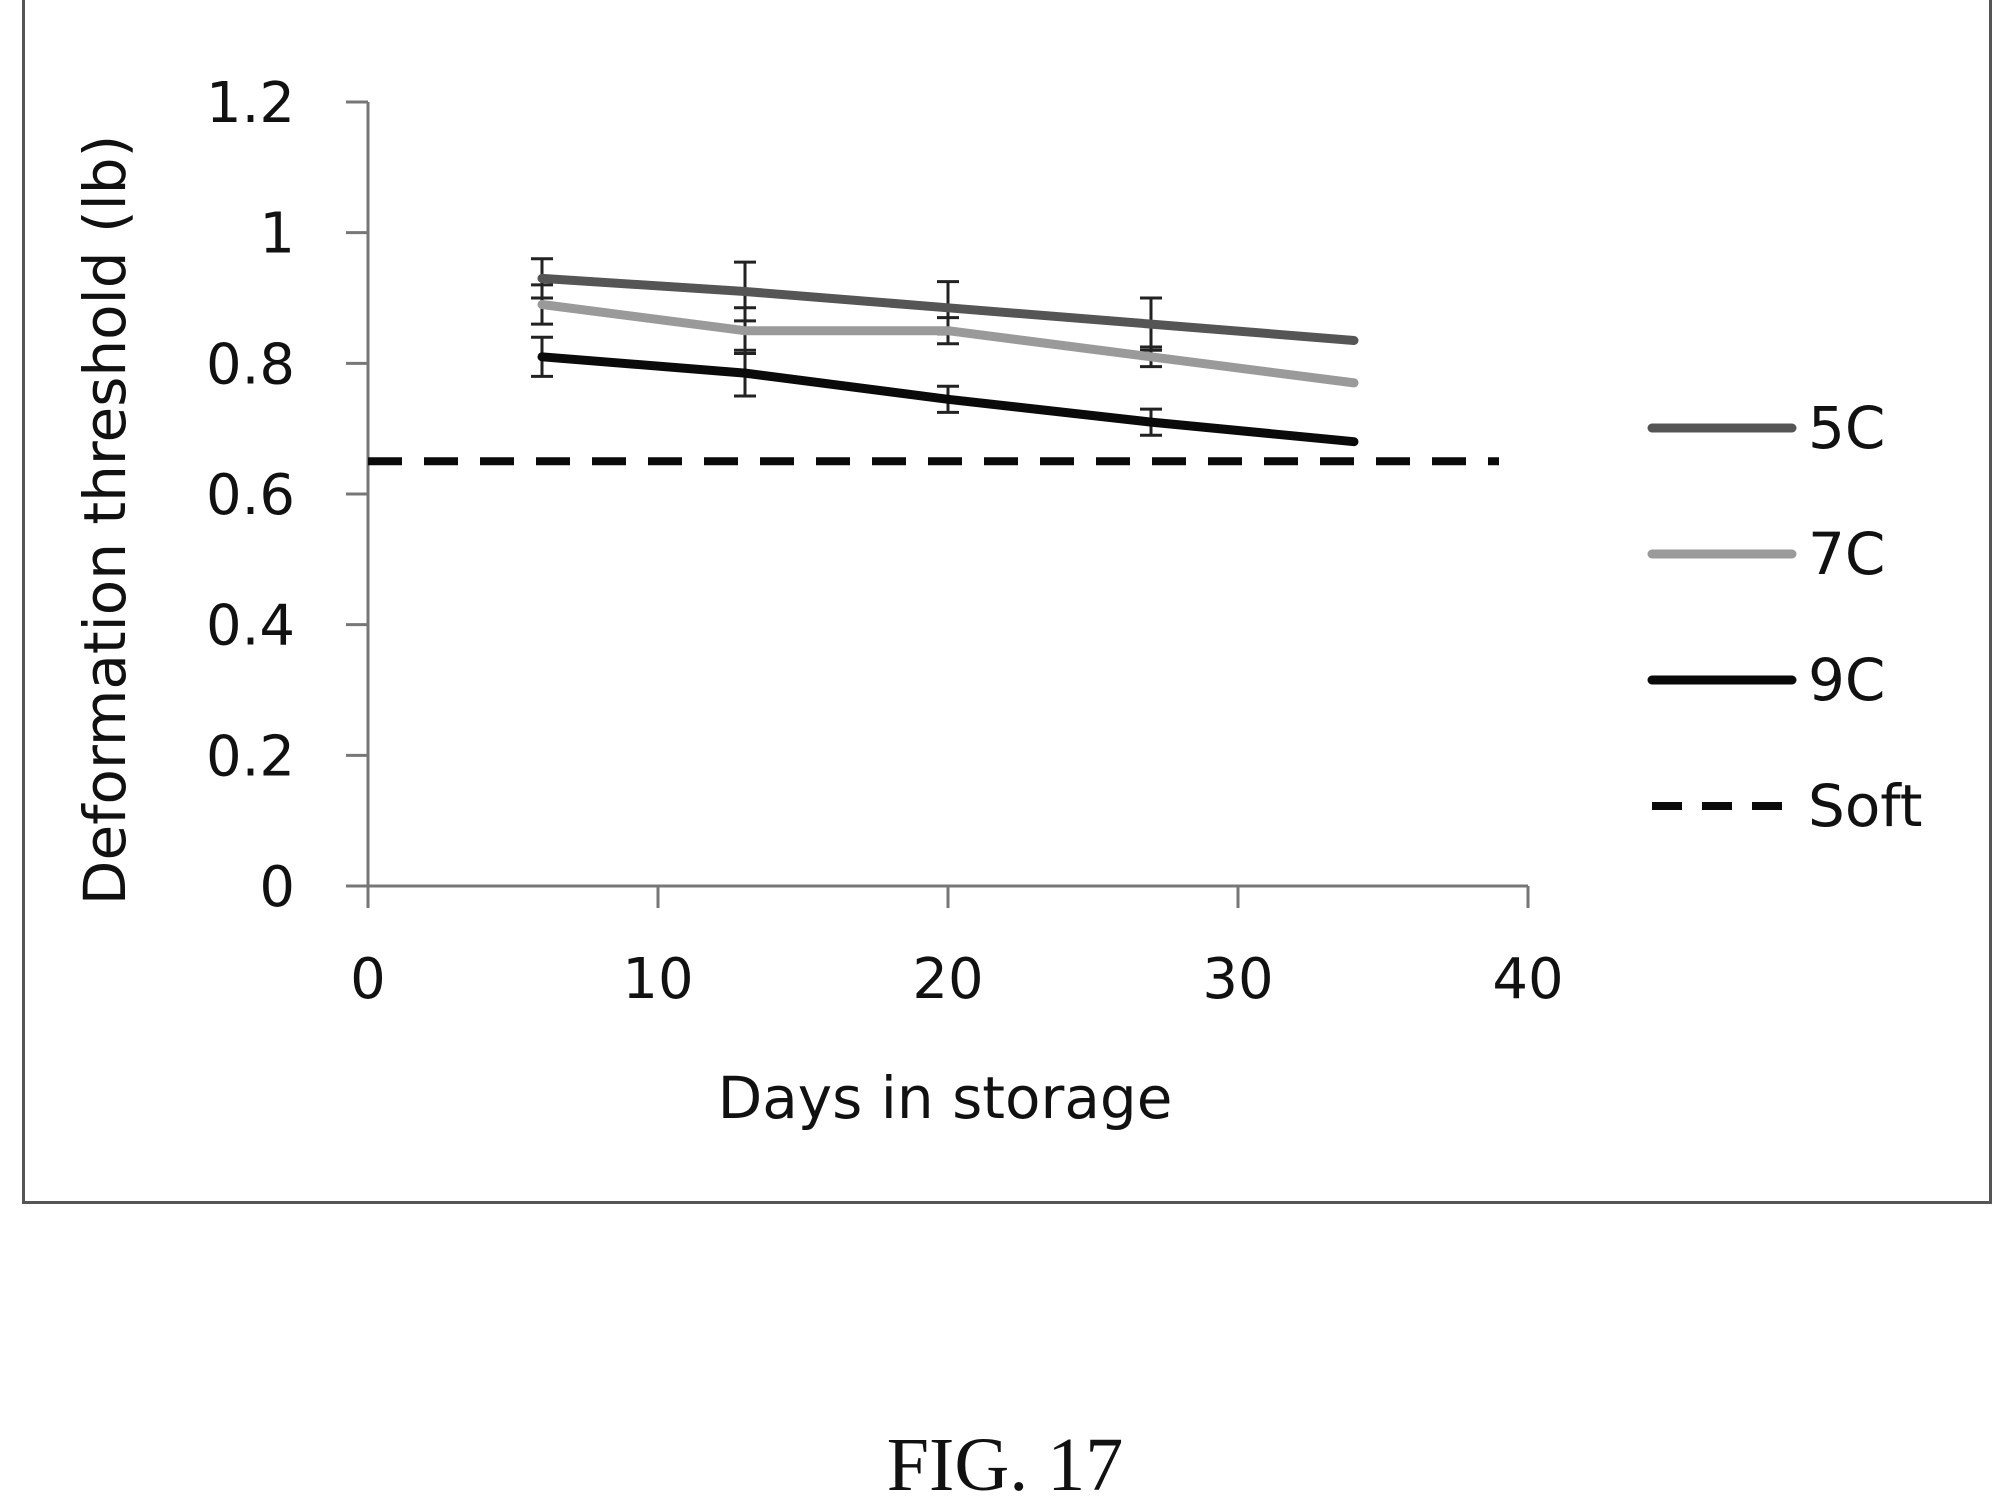 This screenshot has width=2010, height=1509. Describe the element at coordinates (105, 520) in the screenshot. I see `y-axis-title: Deformation threshold (lb)` at that location.